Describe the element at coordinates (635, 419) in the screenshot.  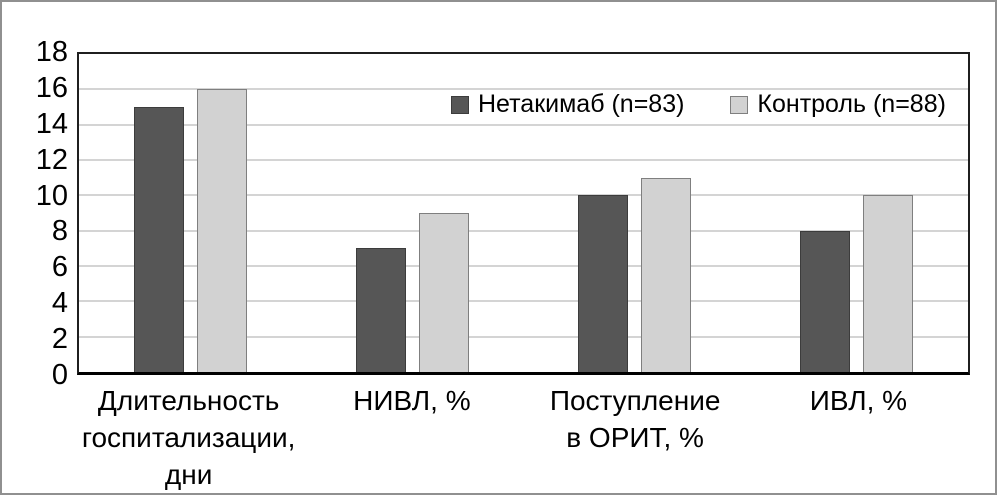
I see `x-category-label: Поступление в ОРИТ, %` at that location.